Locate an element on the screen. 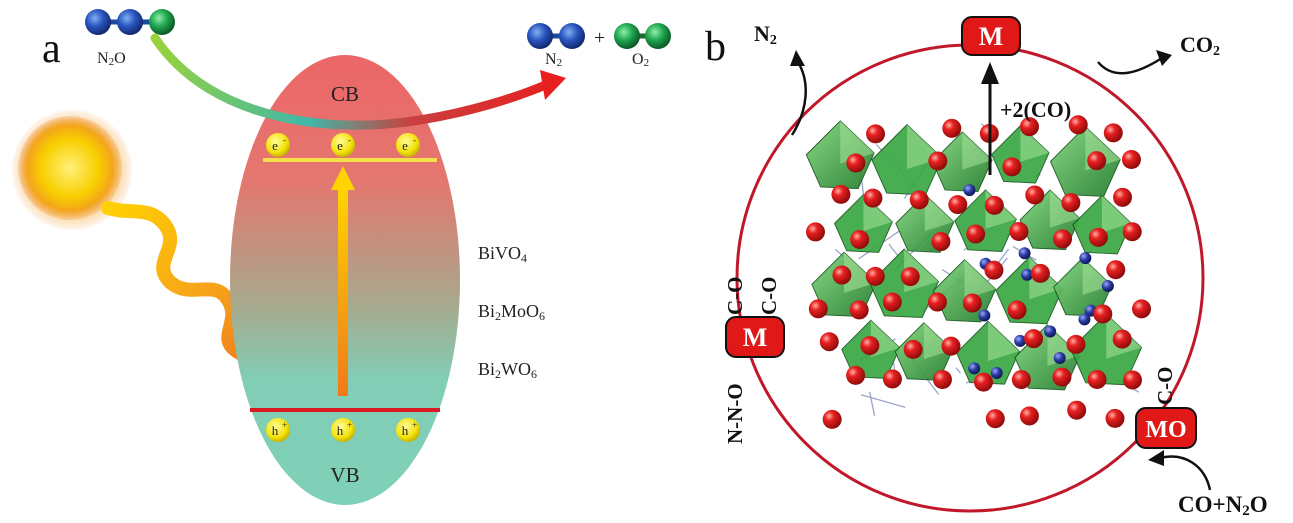 The width and height of the screenshot is (1293, 523). plus-sign: + is located at coordinates (599, 38).